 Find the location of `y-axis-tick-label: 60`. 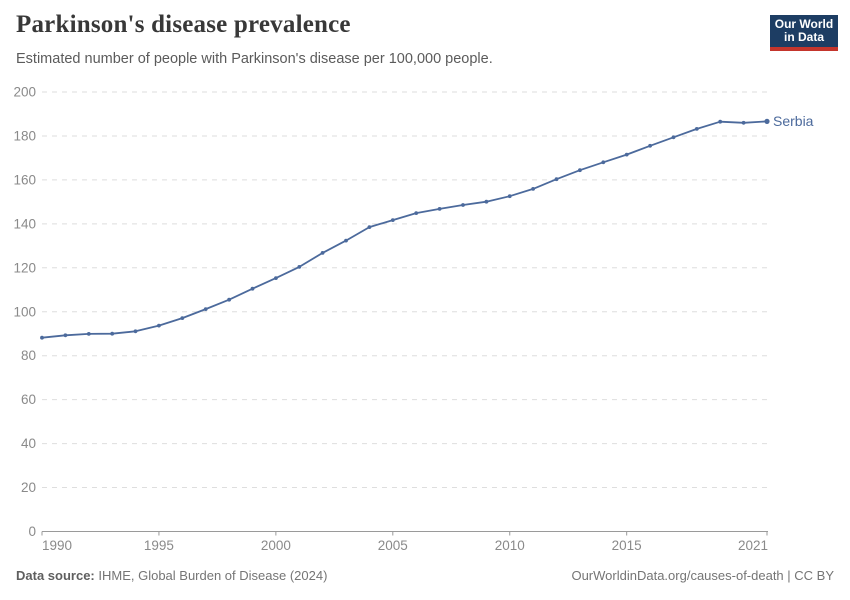

y-axis-tick-label: 60 is located at coordinates (28, 399).